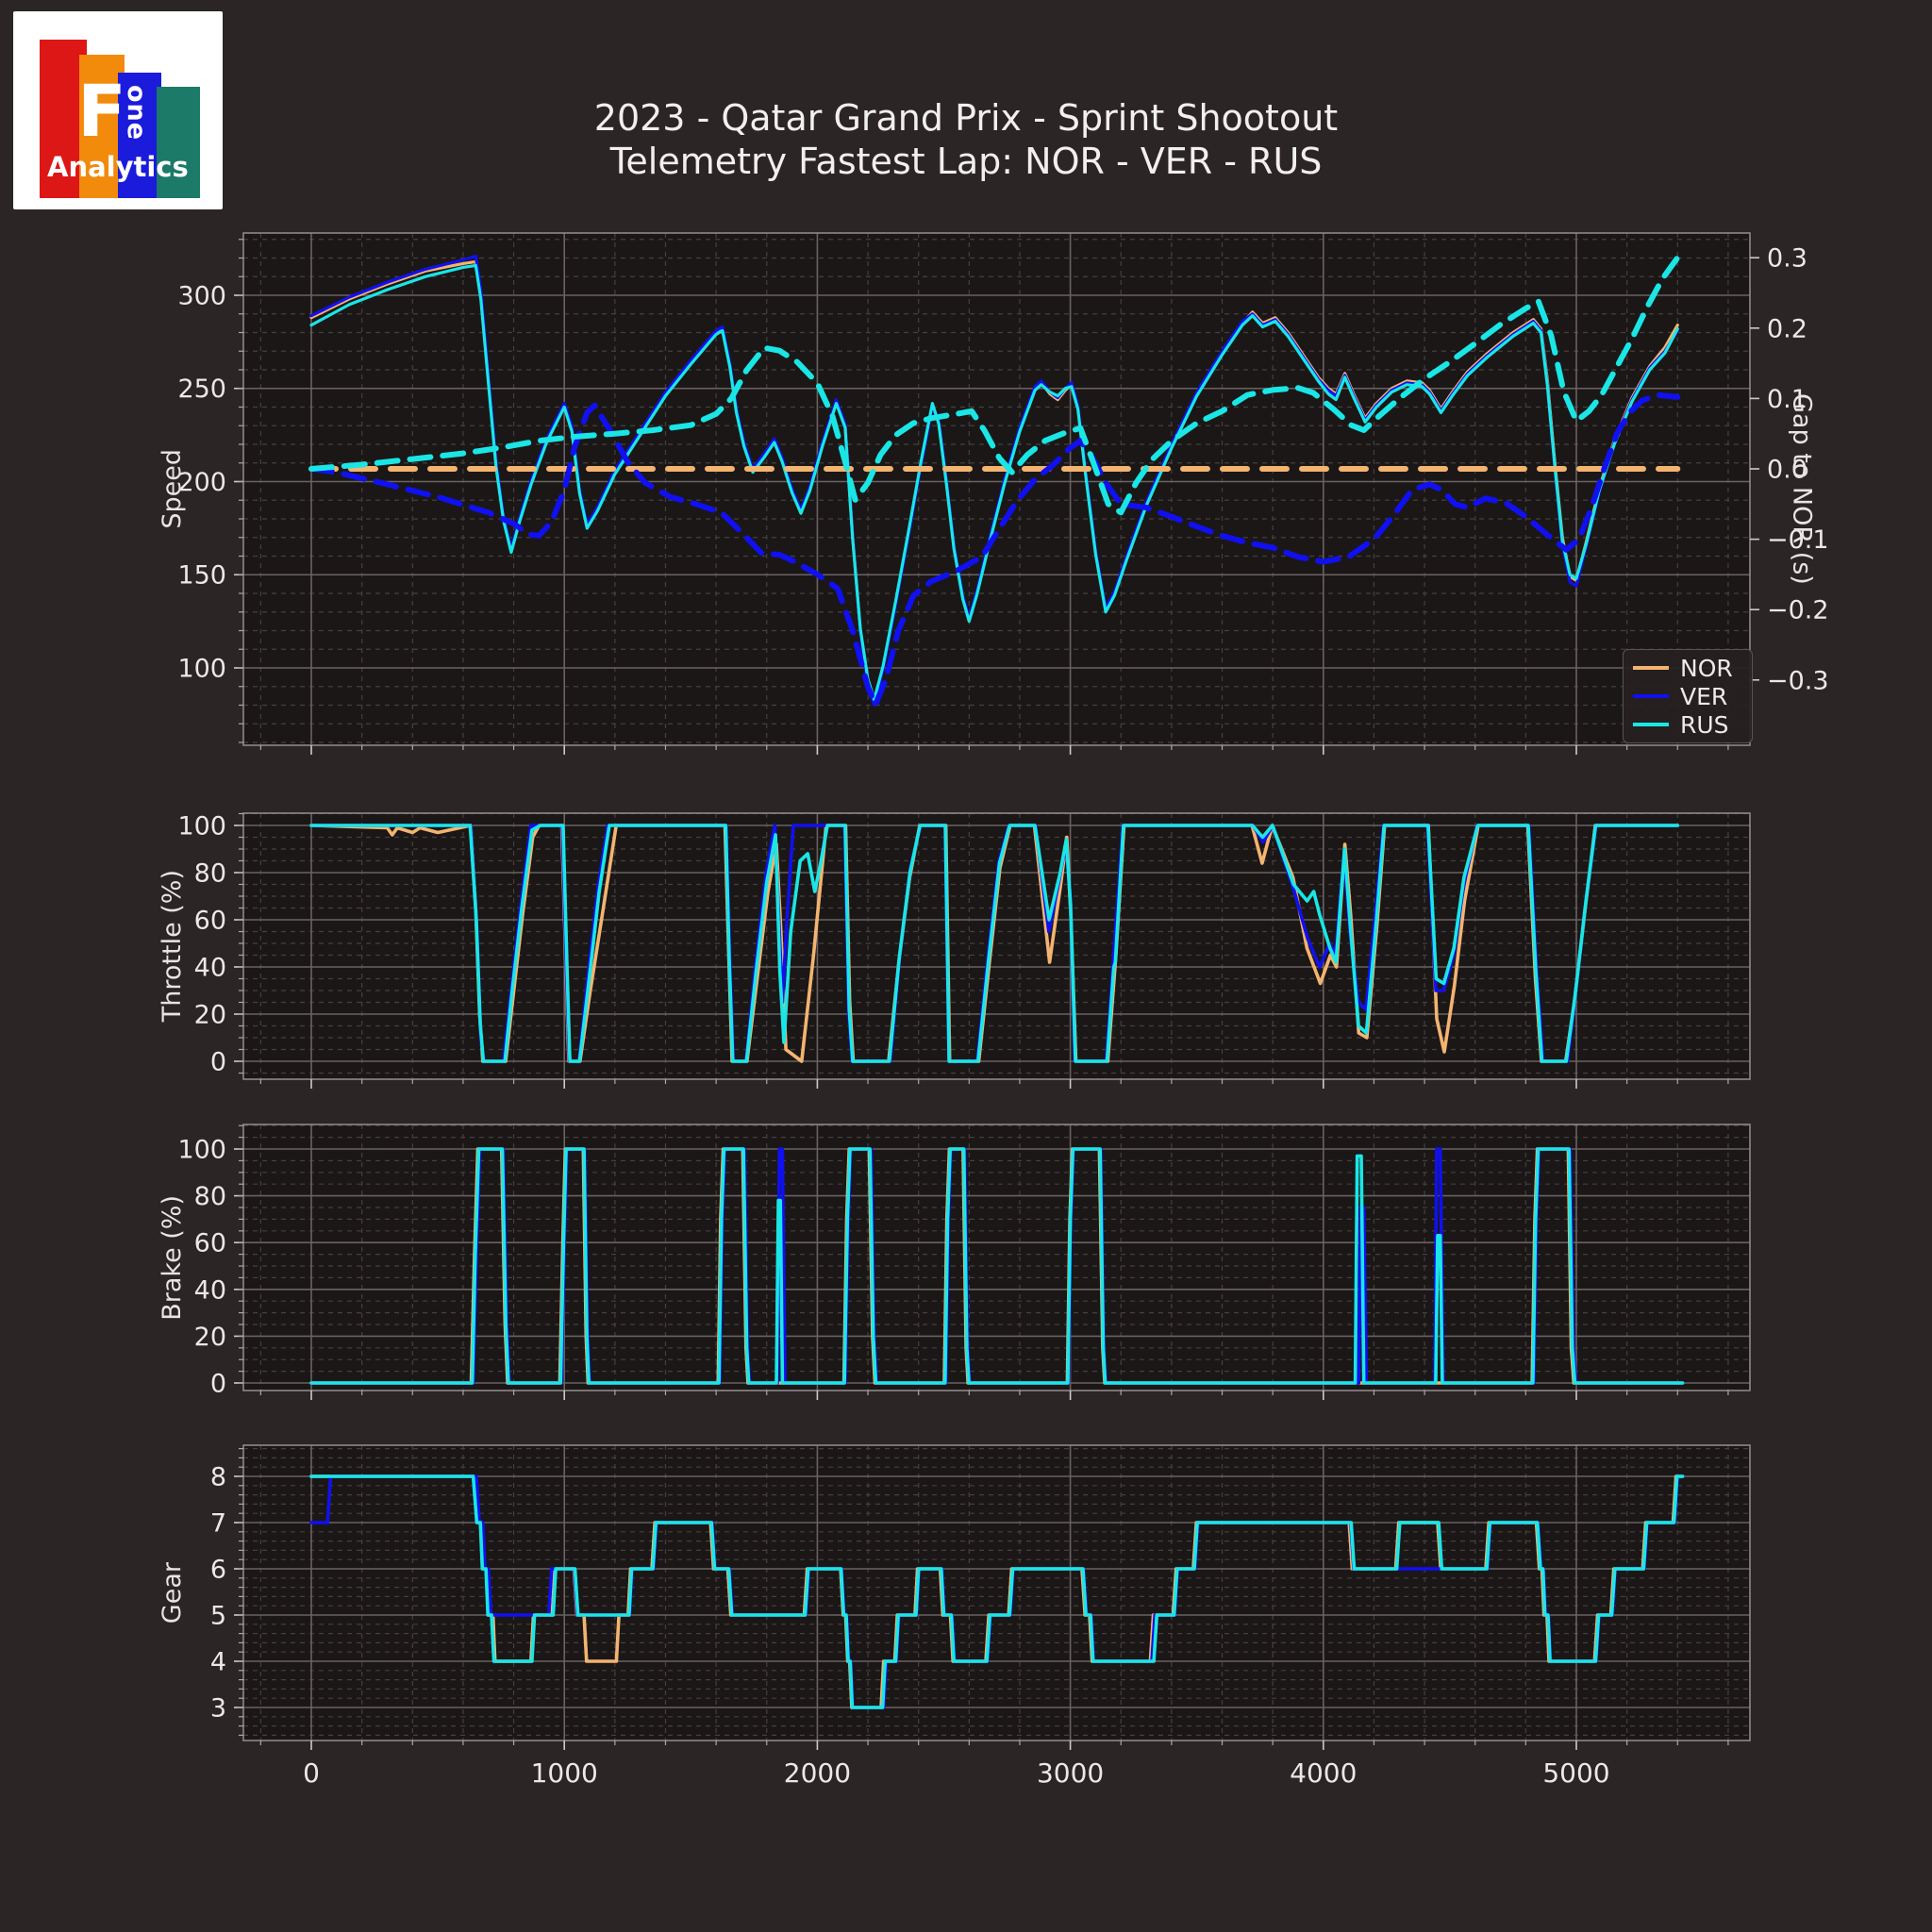  What do you see at coordinates (1798, 681) in the screenshot?
I see `gap-ytick: −0.3` at bounding box center [1798, 681].